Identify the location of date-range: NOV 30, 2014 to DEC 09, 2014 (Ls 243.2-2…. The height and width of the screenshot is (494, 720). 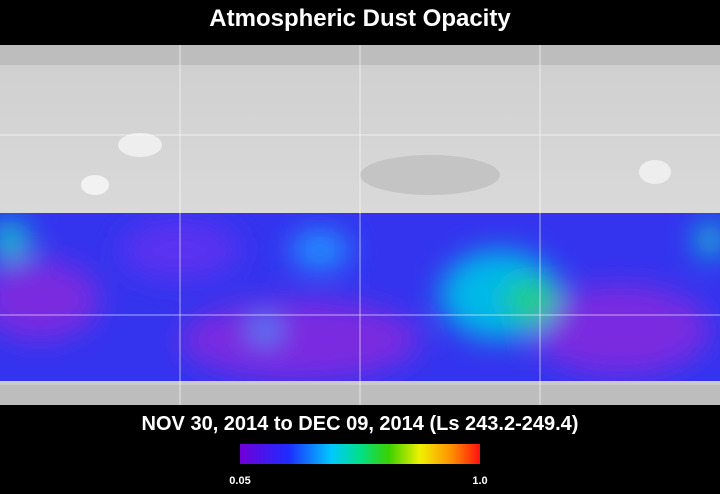
(360, 424).